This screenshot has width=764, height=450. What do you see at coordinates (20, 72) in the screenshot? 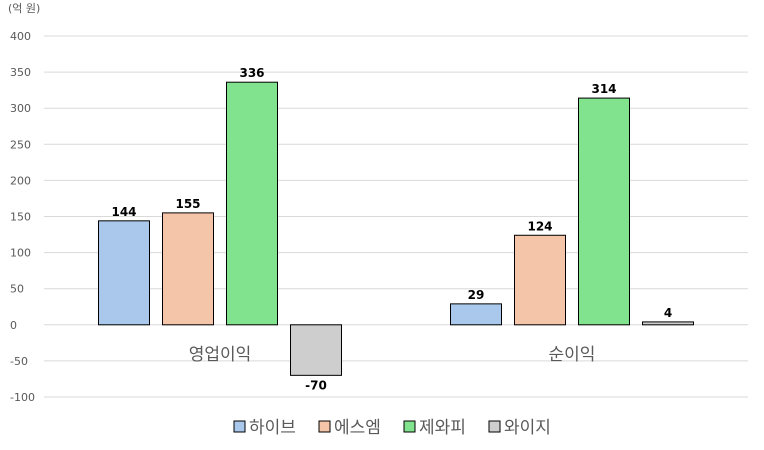
I see `y-tick-label: 350` at bounding box center [20, 72].